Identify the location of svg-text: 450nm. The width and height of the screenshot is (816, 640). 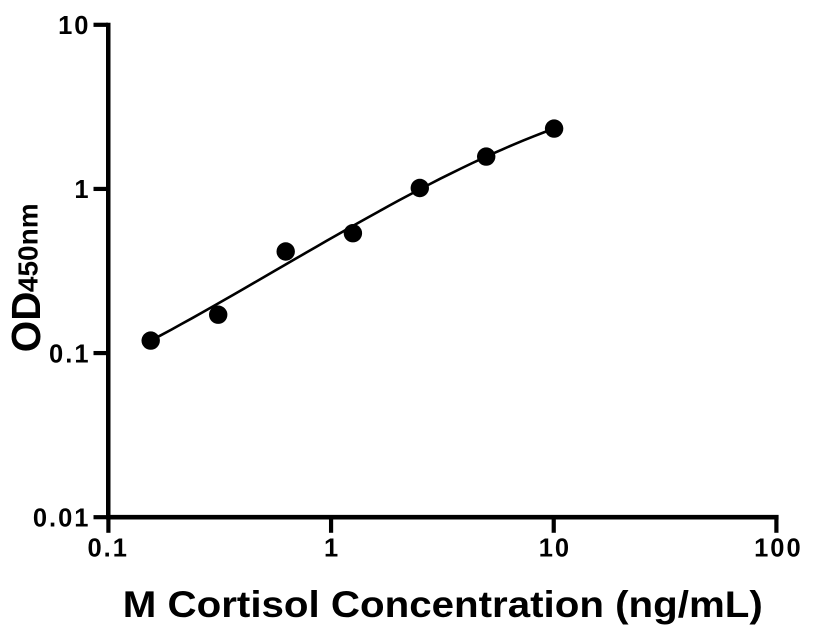
(28, 247).